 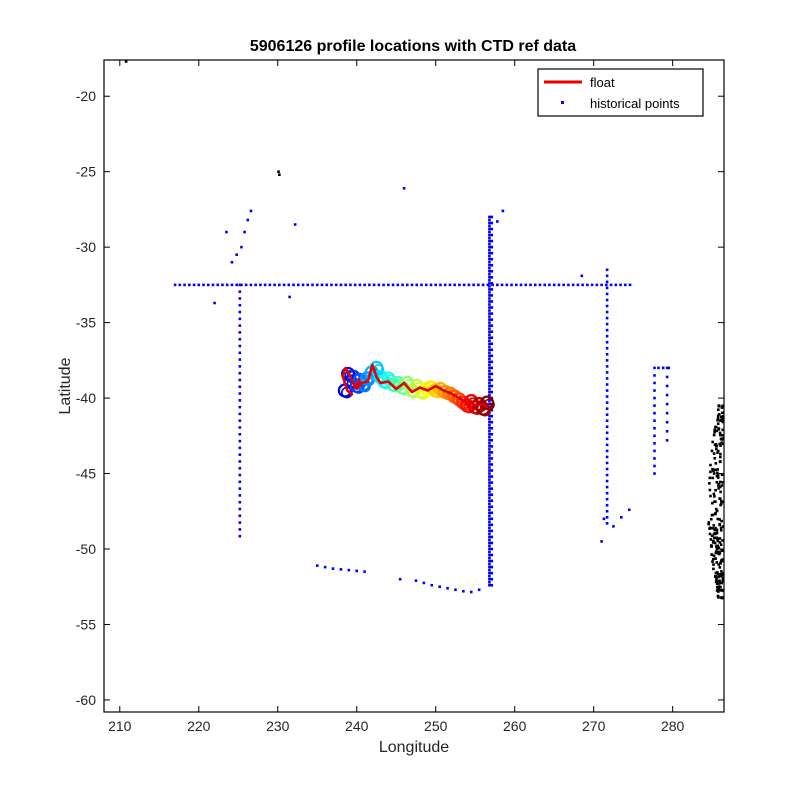 I want to click on y-tick-label: -45, so click(x=86, y=474).